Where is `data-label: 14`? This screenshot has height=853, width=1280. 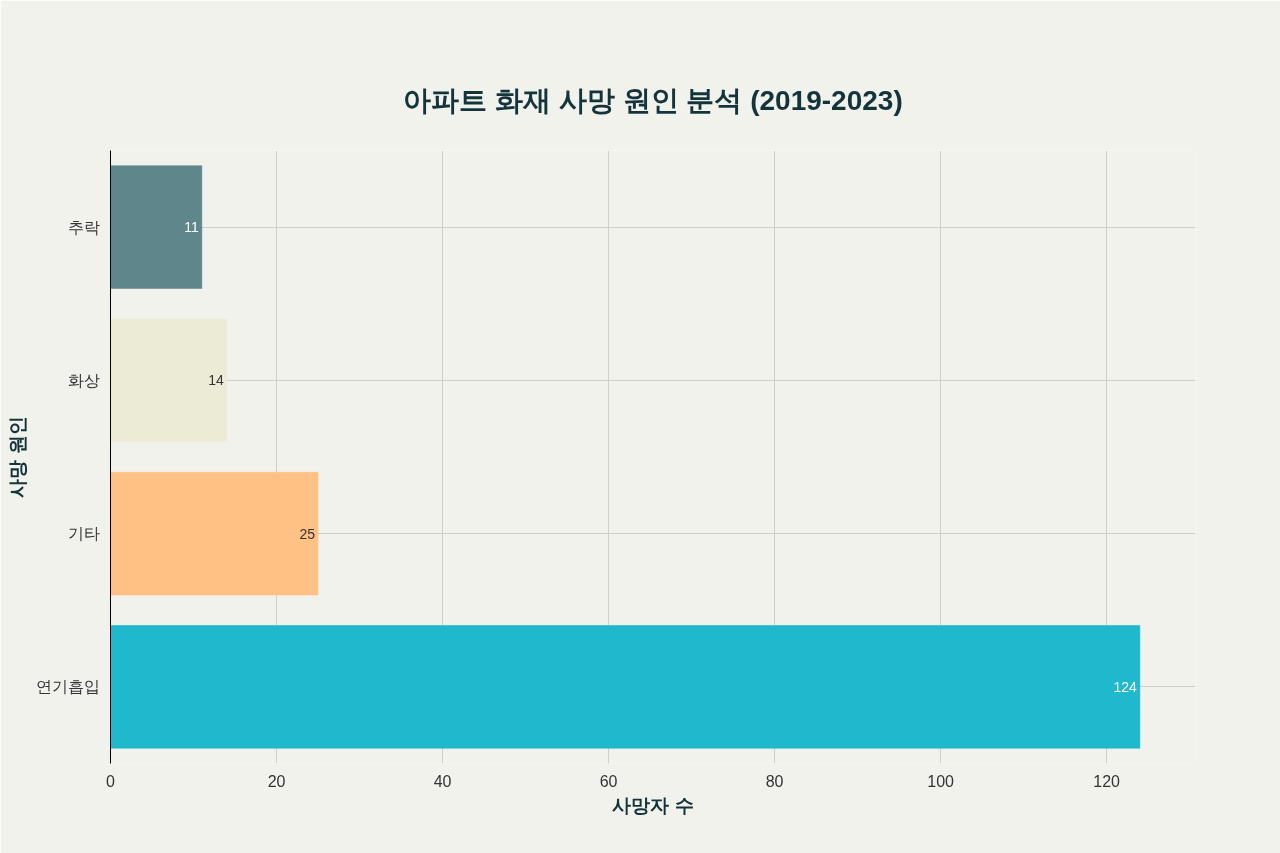 data-label: 14 is located at coordinates (216, 380).